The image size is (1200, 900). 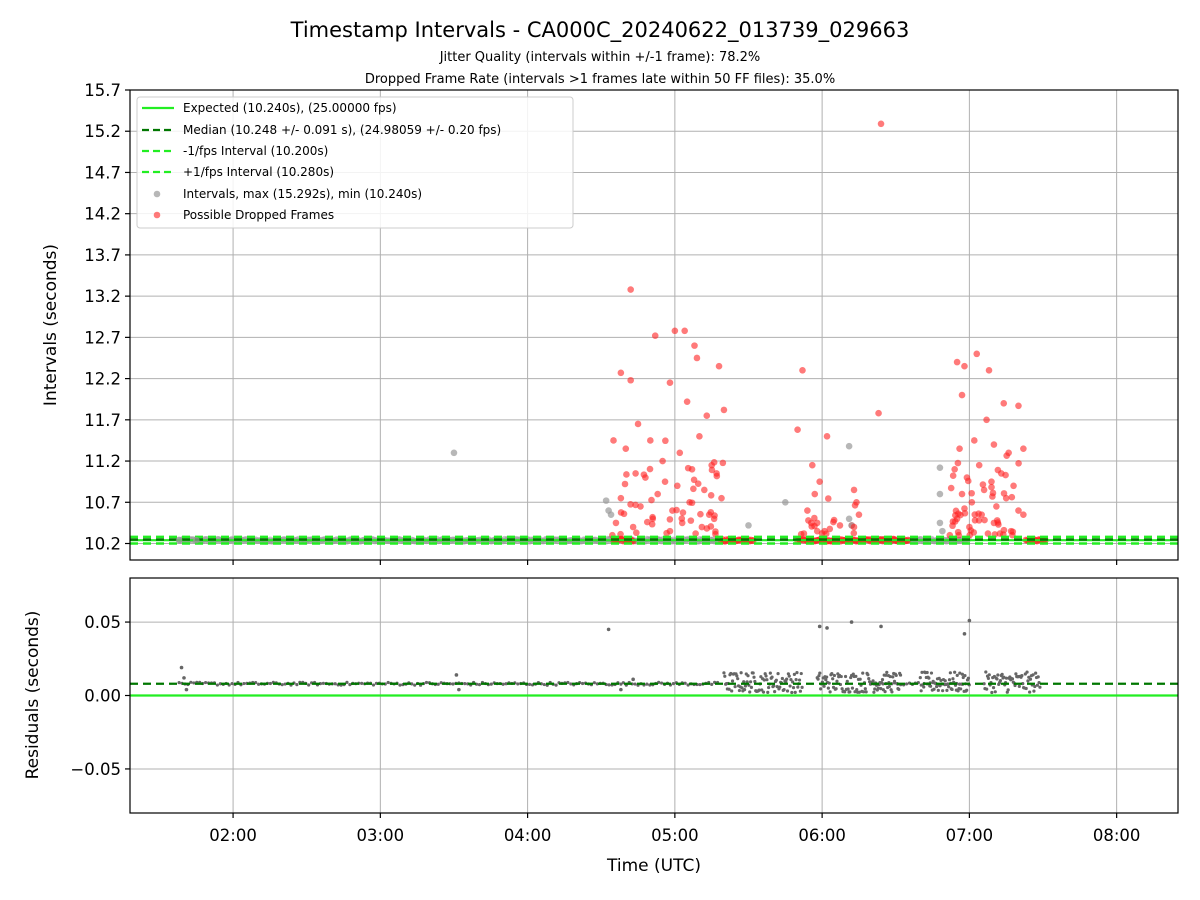 What do you see at coordinates (302, 194) in the screenshot?
I see `legend-label-intervals: Intervals, max (15.292s), min (10.240s)` at bounding box center [302, 194].